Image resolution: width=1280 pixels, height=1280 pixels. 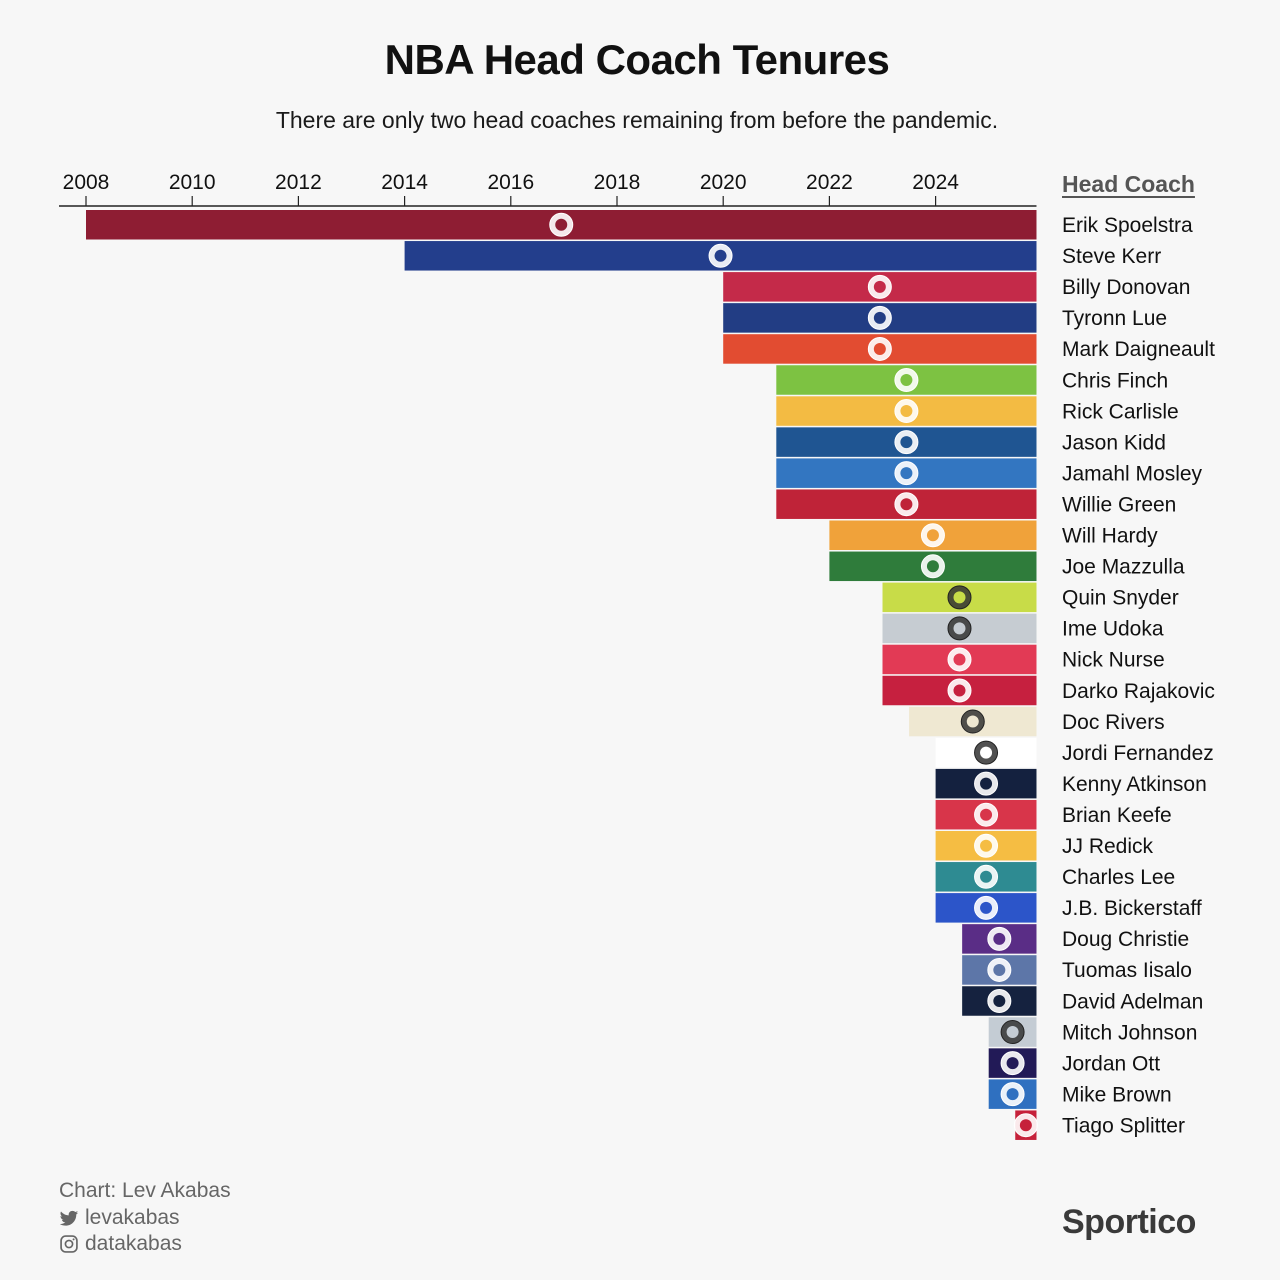 I want to click on coach-label: David Adelman, so click(x=1132, y=1001).